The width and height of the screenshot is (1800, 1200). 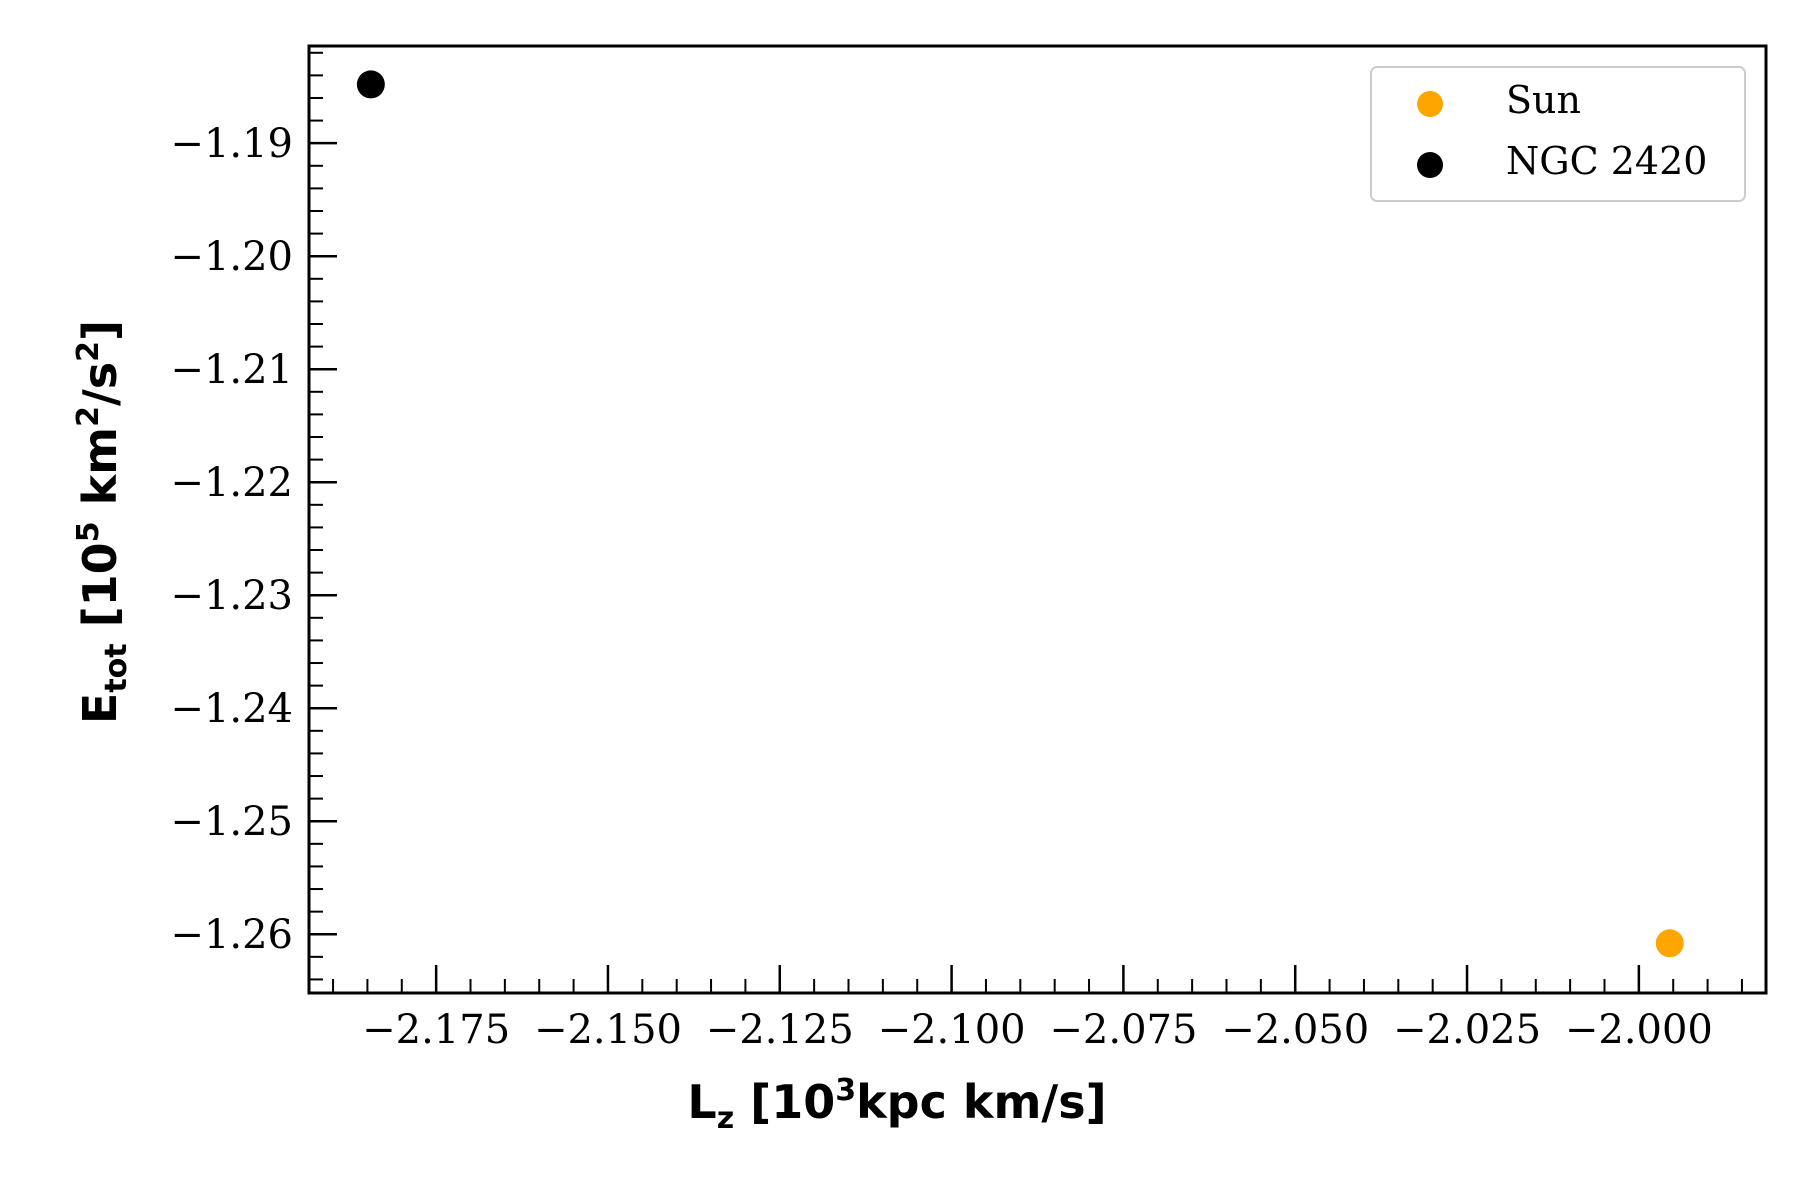 What do you see at coordinates (231, 370) in the screenshot?
I see `y-tick-label: −1.21` at bounding box center [231, 370].